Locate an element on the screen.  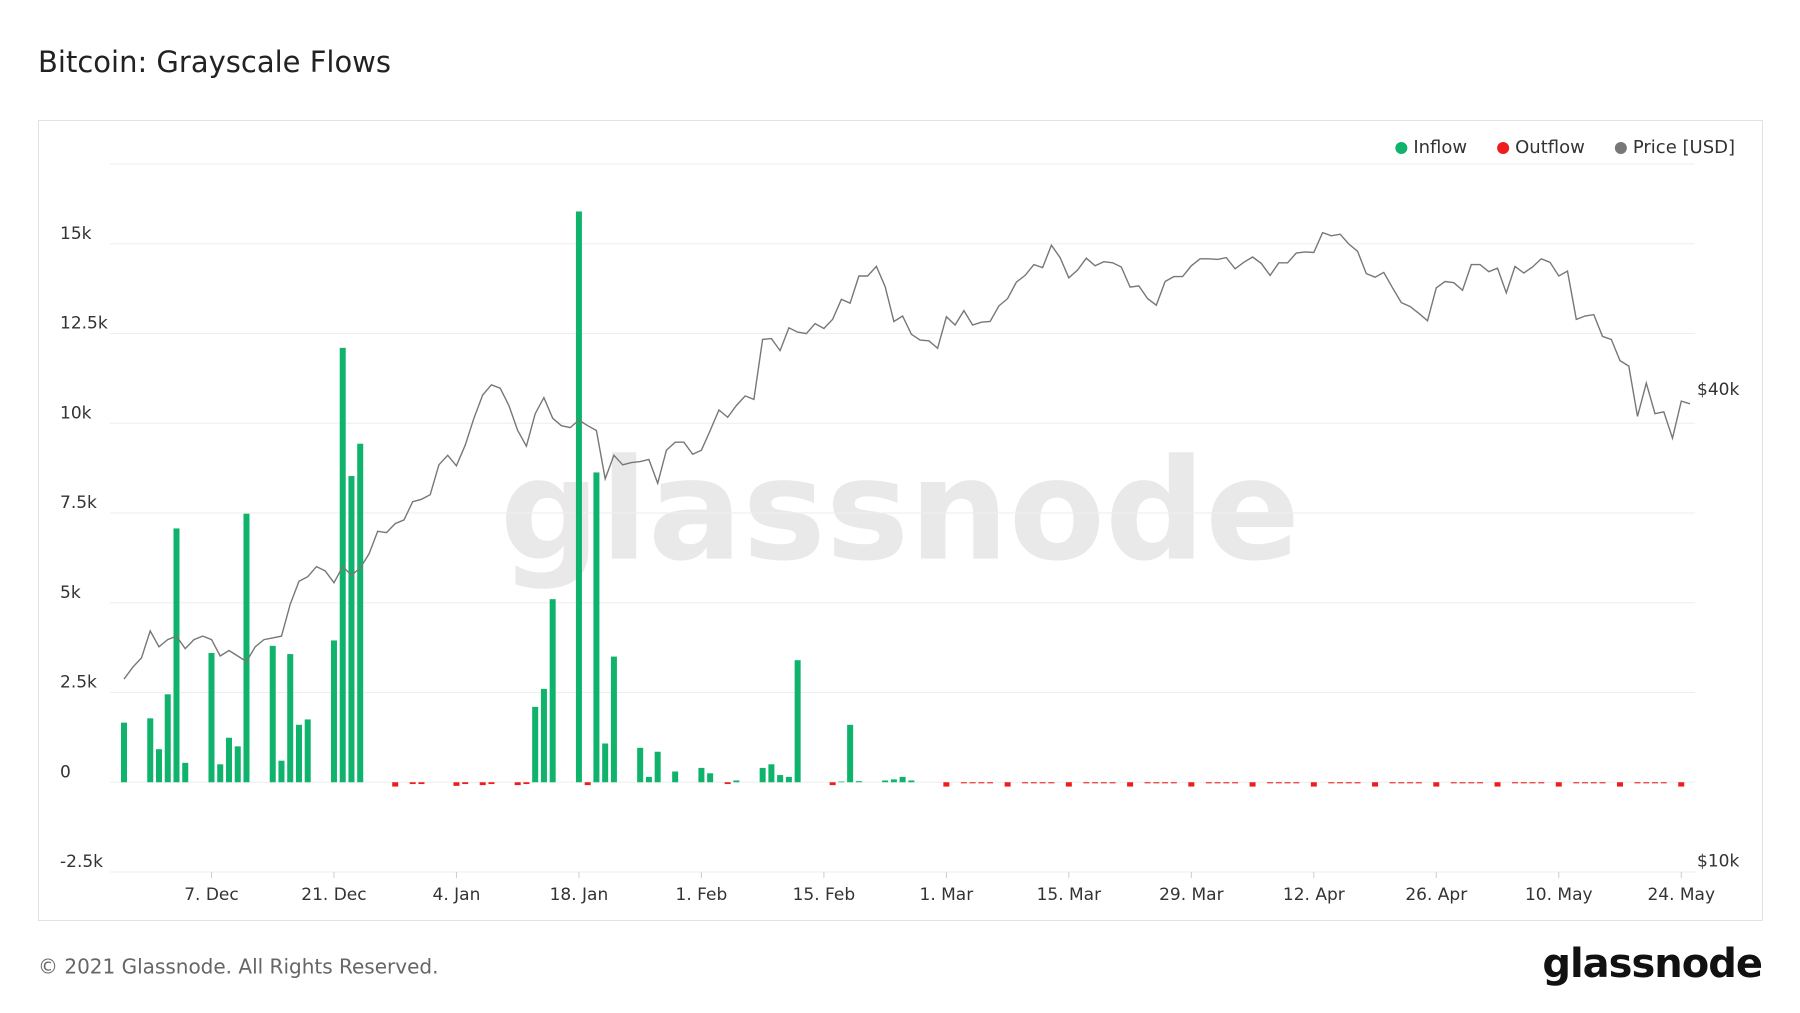
x-tick-label: 24. May is located at coordinates (1681, 895).